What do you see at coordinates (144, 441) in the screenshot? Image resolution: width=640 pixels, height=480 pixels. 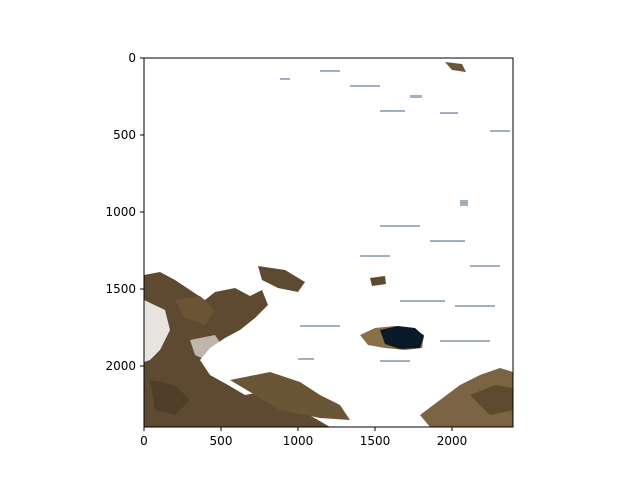 I see `x-tick-label: 0` at bounding box center [144, 441].